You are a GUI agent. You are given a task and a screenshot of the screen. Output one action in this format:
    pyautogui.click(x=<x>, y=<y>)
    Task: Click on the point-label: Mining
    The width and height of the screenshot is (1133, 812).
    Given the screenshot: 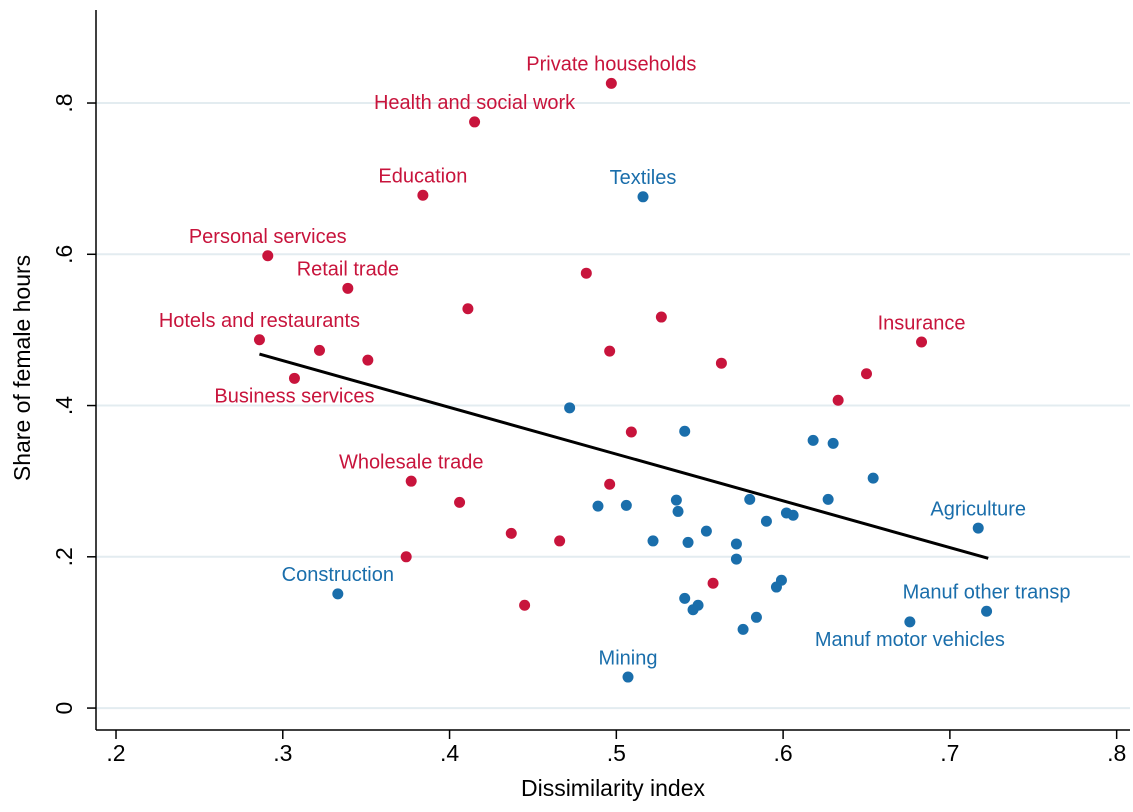 What is the action you would take?
    pyautogui.click(x=628, y=658)
    